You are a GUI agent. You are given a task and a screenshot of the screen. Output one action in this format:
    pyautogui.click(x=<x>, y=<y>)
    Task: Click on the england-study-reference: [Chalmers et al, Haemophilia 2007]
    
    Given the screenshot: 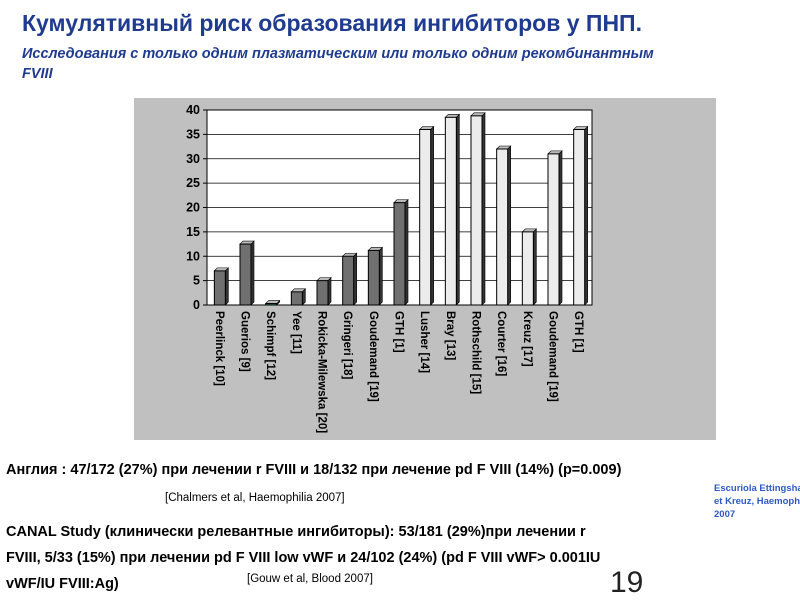 What is the action you would take?
    pyautogui.click(x=255, y=498)
    